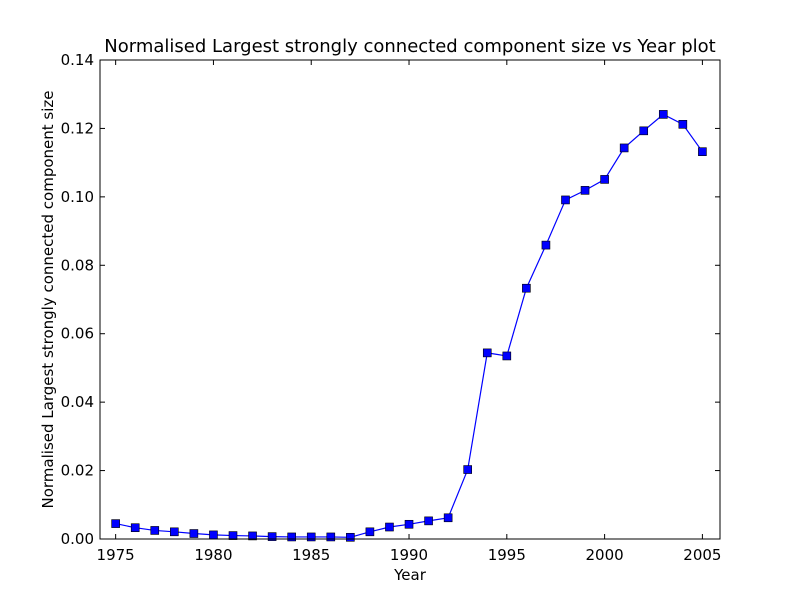  What do you see at coordinates (311, 555) in the screenshot?
I see `x-tick-label: 1985` at bounding box center [311, 555].